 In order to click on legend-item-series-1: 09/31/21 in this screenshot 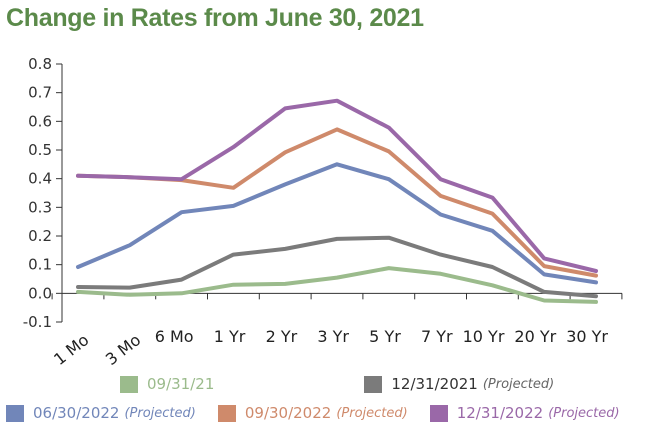, I will do `click(169, 384)`.